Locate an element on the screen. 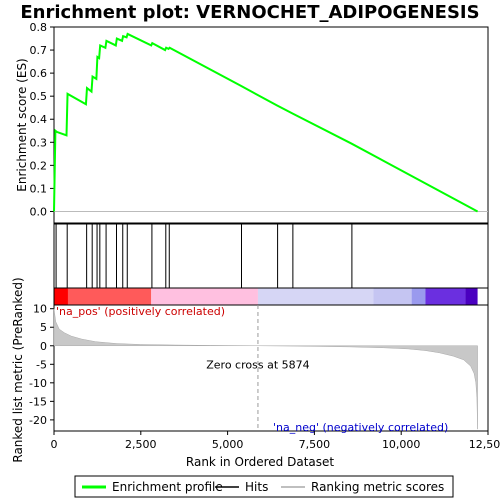 Image resolution: width=500 pixels, height=500 pixels. xtick-label: 10,000 is located at coordinates (401, 444).